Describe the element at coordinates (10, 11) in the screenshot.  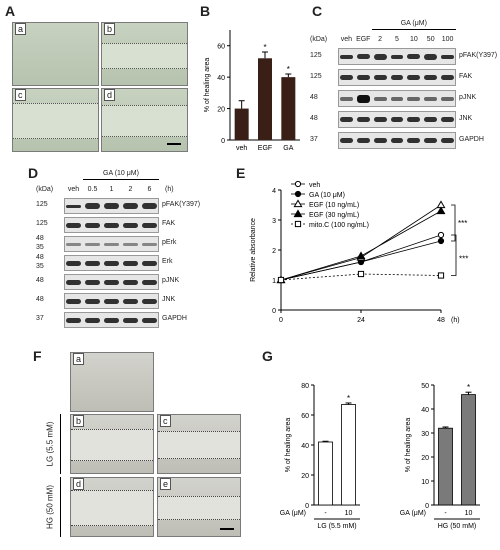
I see `panel-label-a: A` at that location.